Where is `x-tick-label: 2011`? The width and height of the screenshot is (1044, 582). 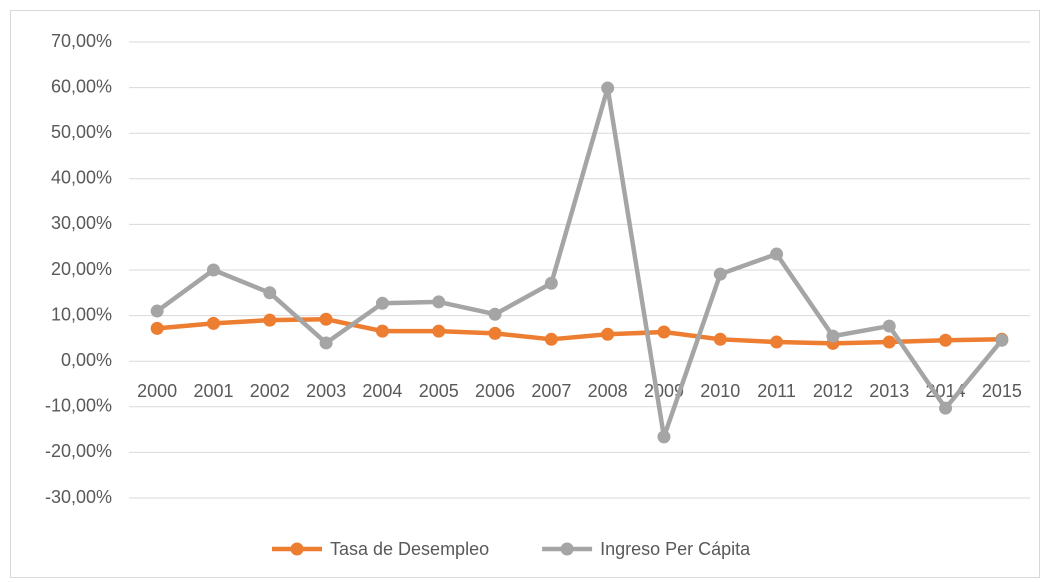 x-tick-label: 2011 is located at coordinates (776, 391).